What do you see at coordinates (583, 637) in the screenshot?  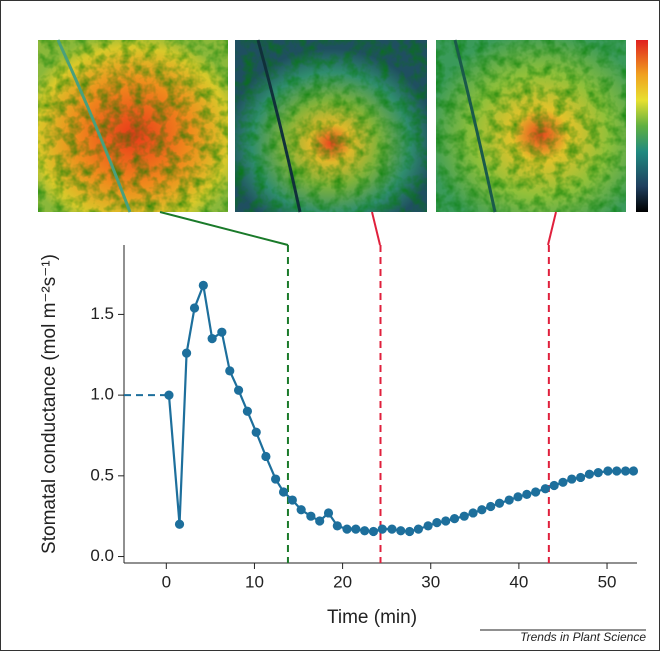 I see `source: Trends in Plant Science` at bounding box center [583, 637].